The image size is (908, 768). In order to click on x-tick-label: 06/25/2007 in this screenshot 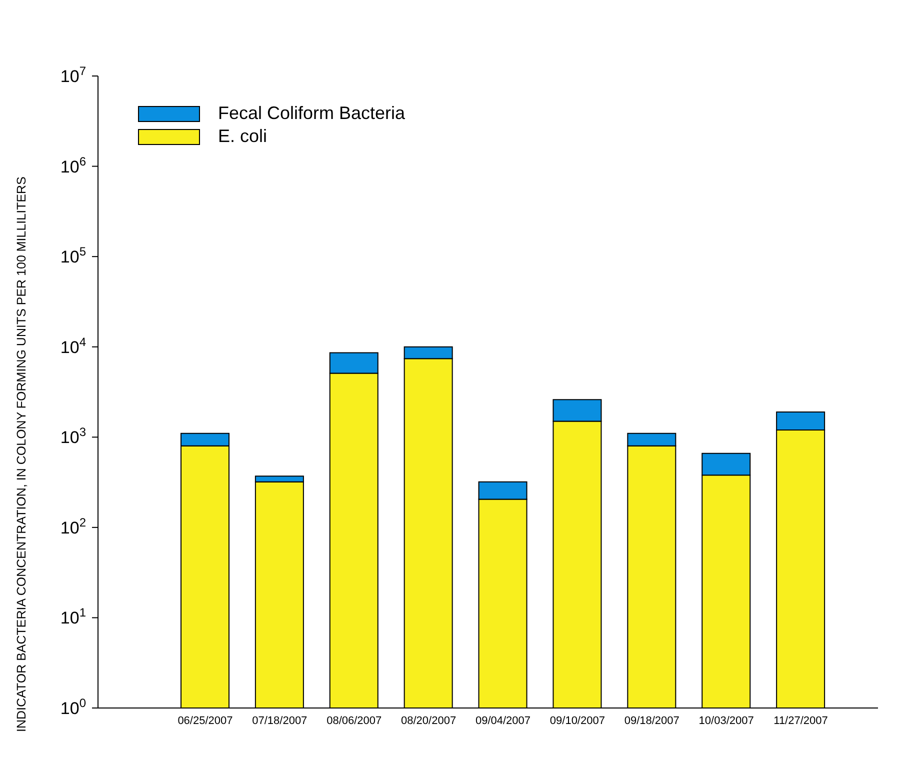, I will do `click(205, 720)`.